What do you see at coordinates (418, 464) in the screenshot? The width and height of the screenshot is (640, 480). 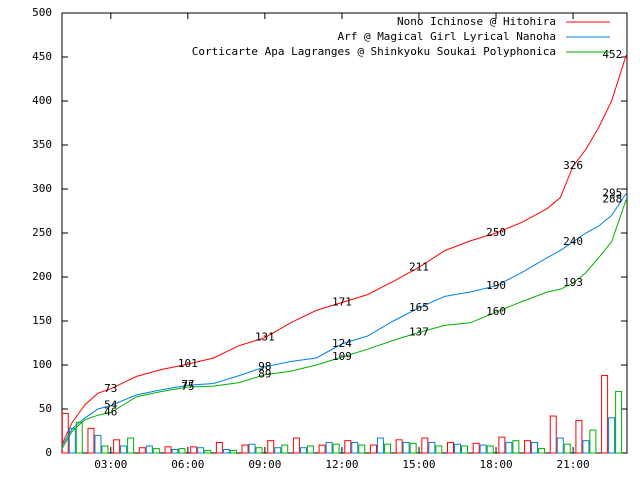 I see `x-tick-label: 15:00` at bounding box center [418, 464].